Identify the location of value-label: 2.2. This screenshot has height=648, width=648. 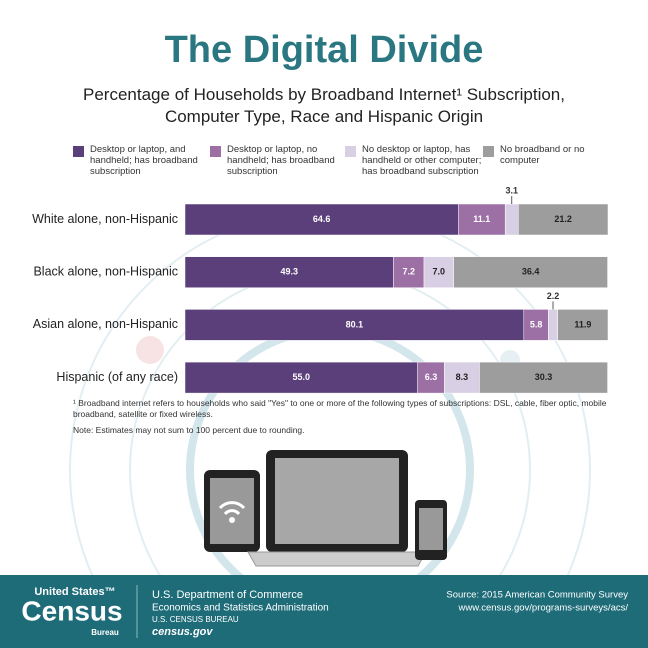
(553, 296).